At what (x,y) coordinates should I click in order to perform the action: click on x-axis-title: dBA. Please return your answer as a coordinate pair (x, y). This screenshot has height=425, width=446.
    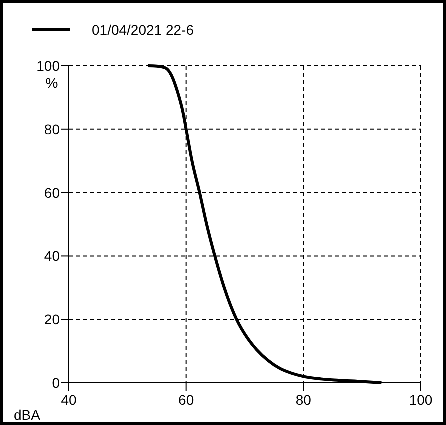
    Looking at the image, I should click on (28, 415).